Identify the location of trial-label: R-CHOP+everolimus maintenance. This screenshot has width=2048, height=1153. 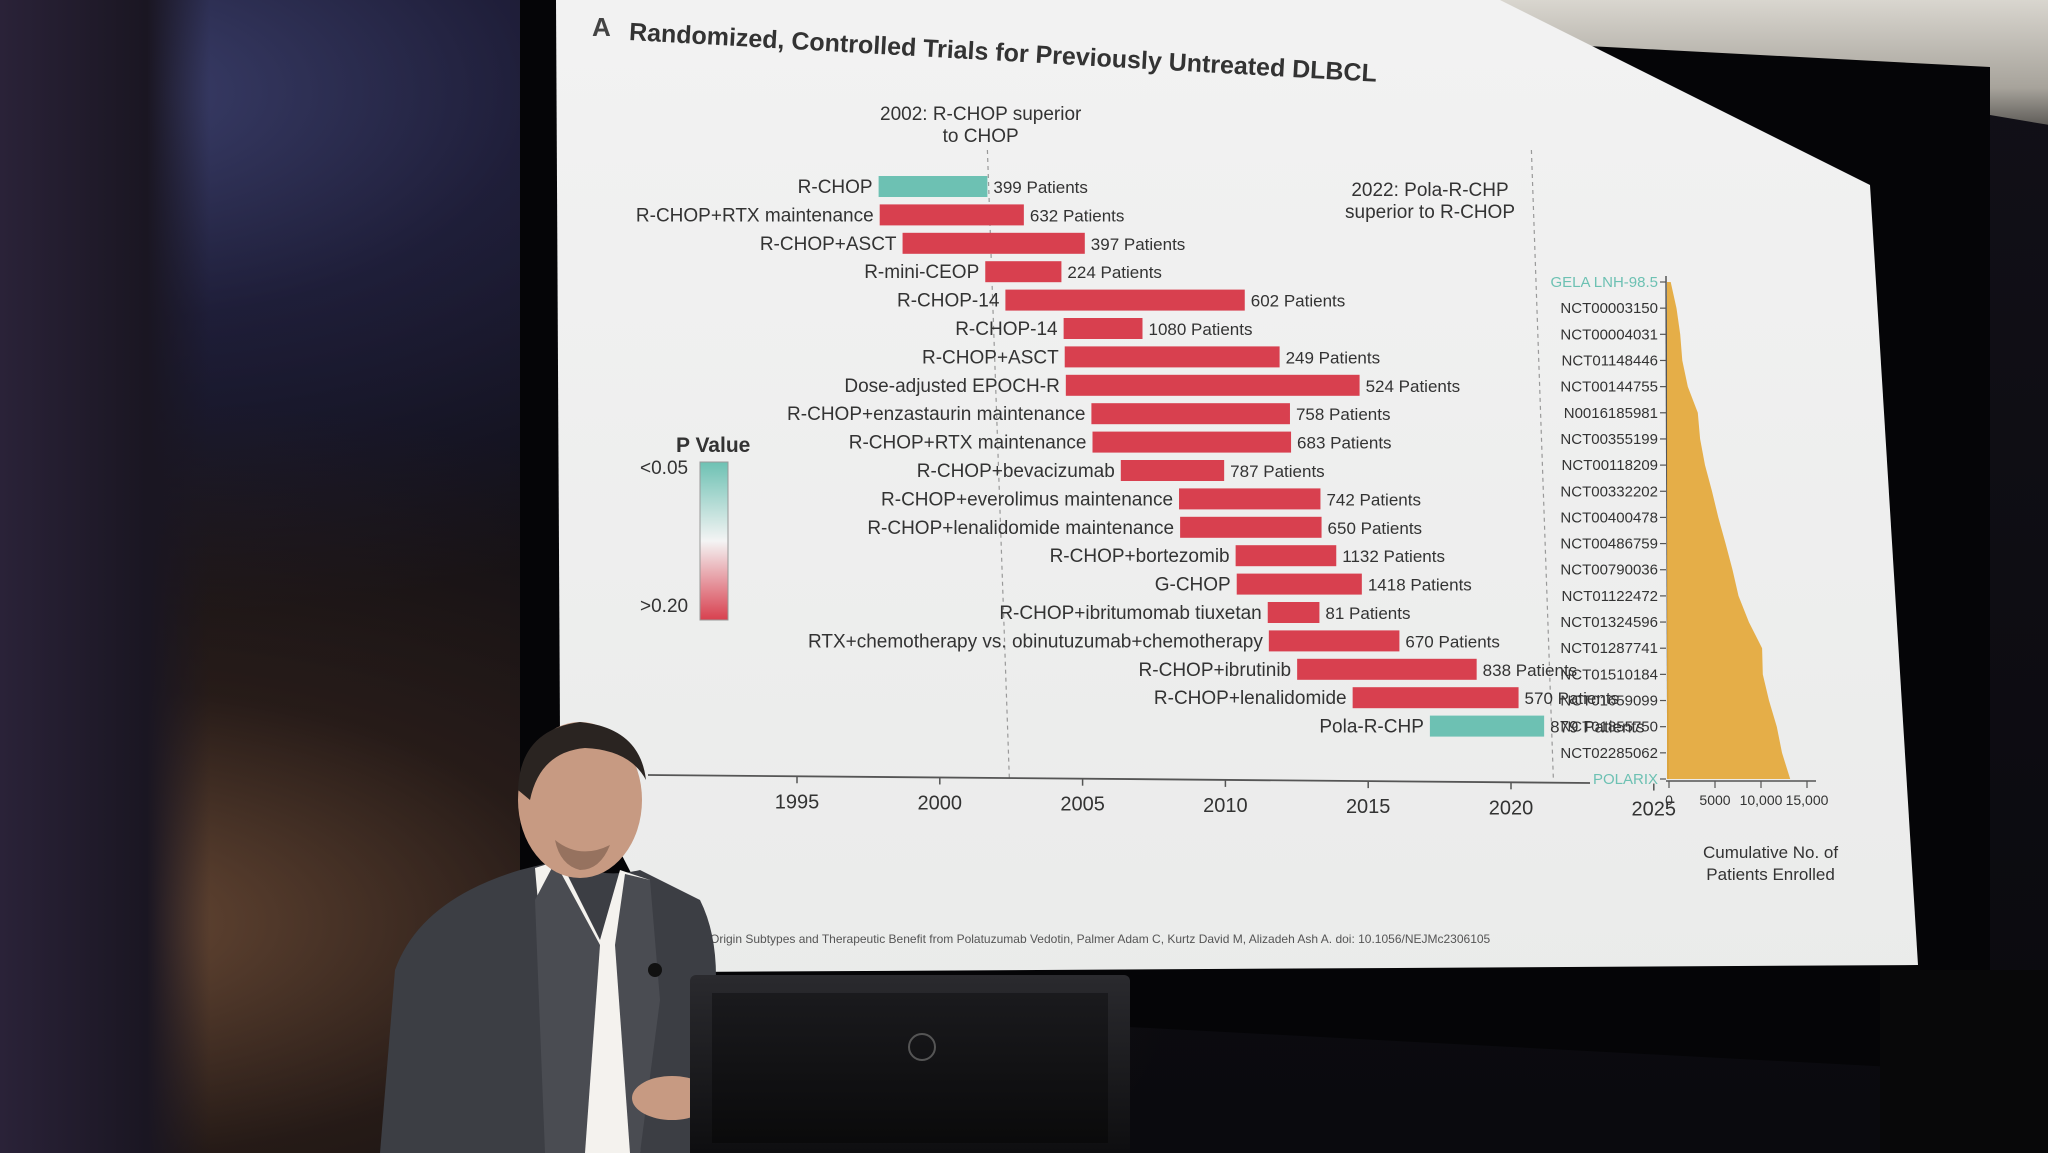
(1027, 499).